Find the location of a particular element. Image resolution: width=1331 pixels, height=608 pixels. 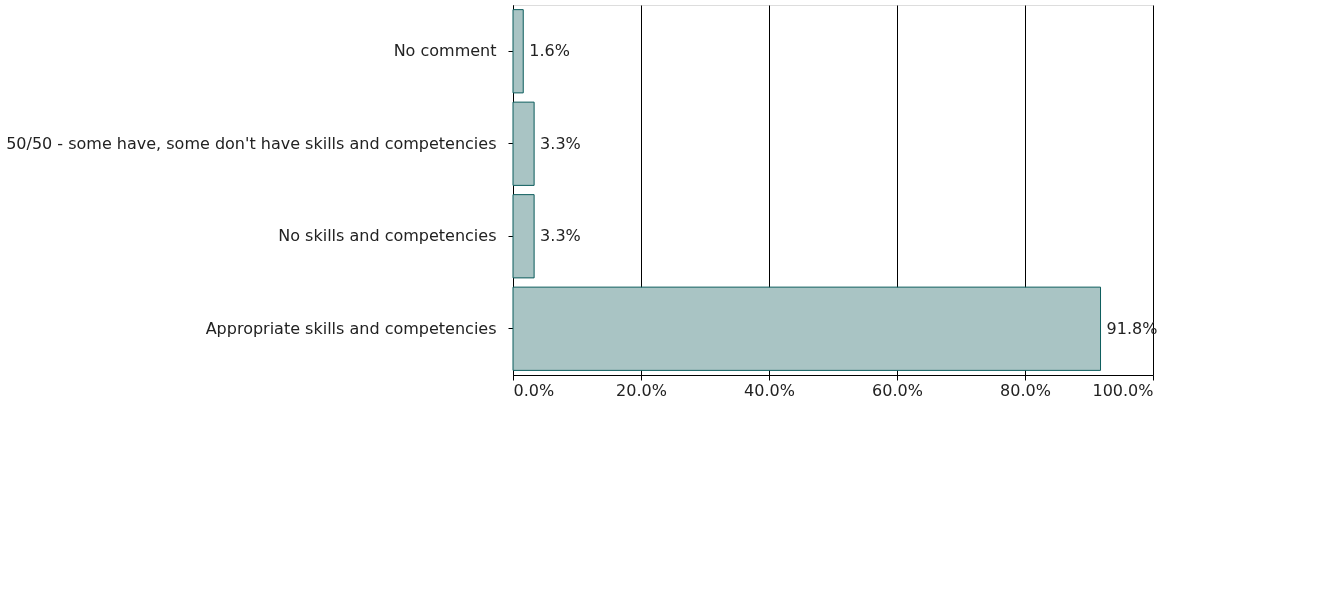

y-tick-label: No skills and competencies is located at coordinates (387, 236).